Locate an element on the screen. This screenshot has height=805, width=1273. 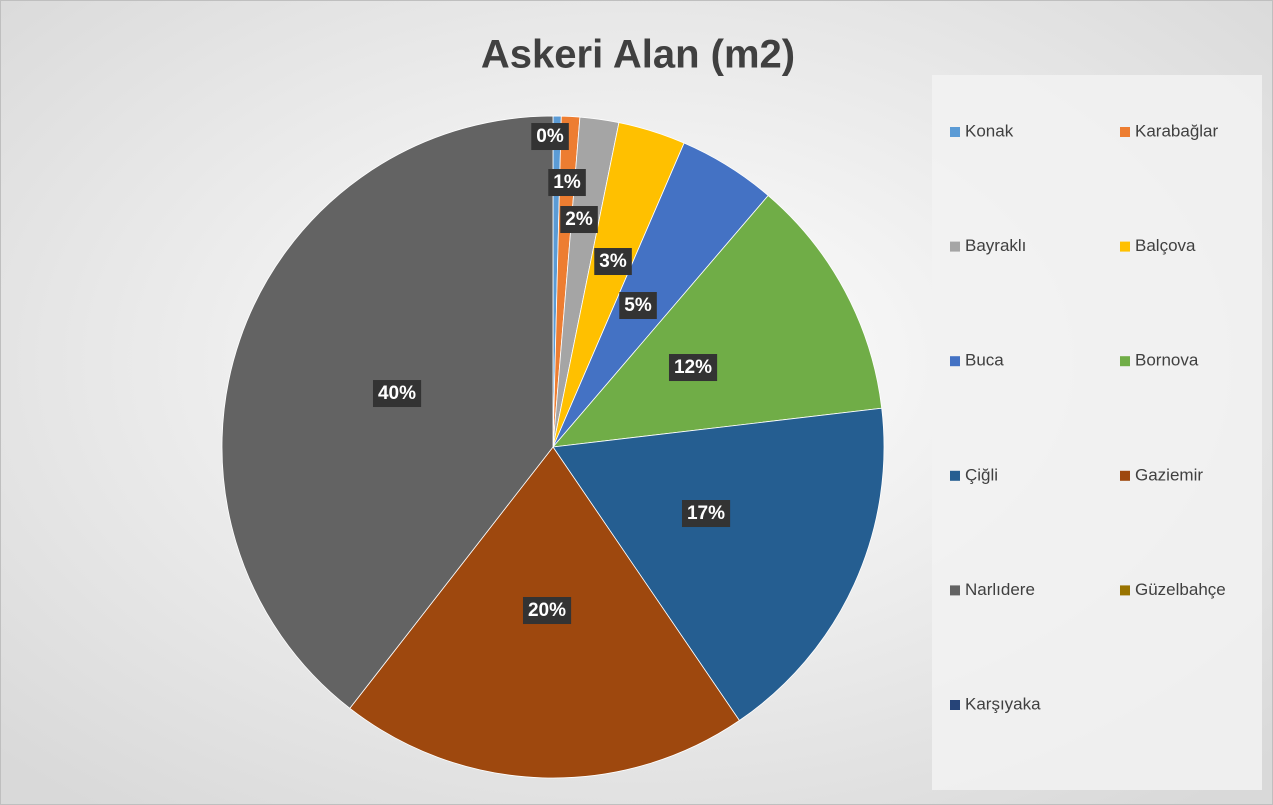
legend-label: Bornova is located at coordinates (1167, 360).